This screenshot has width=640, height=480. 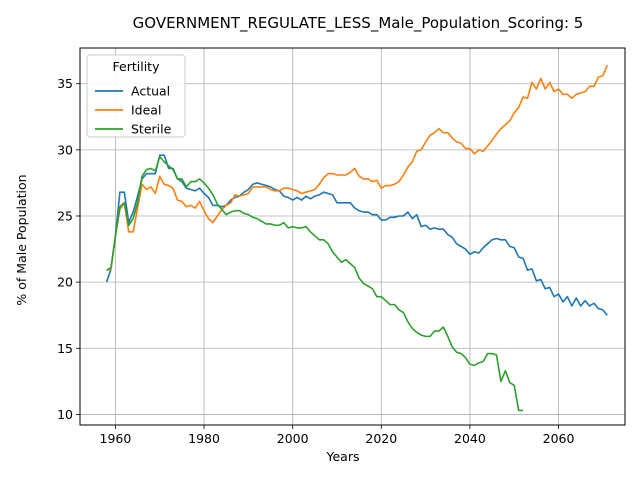 What do you see at coordinates (151, 129) in the screenshot?
I see `legend-label-sterile: Sterile` at bounding box center [151, 129].